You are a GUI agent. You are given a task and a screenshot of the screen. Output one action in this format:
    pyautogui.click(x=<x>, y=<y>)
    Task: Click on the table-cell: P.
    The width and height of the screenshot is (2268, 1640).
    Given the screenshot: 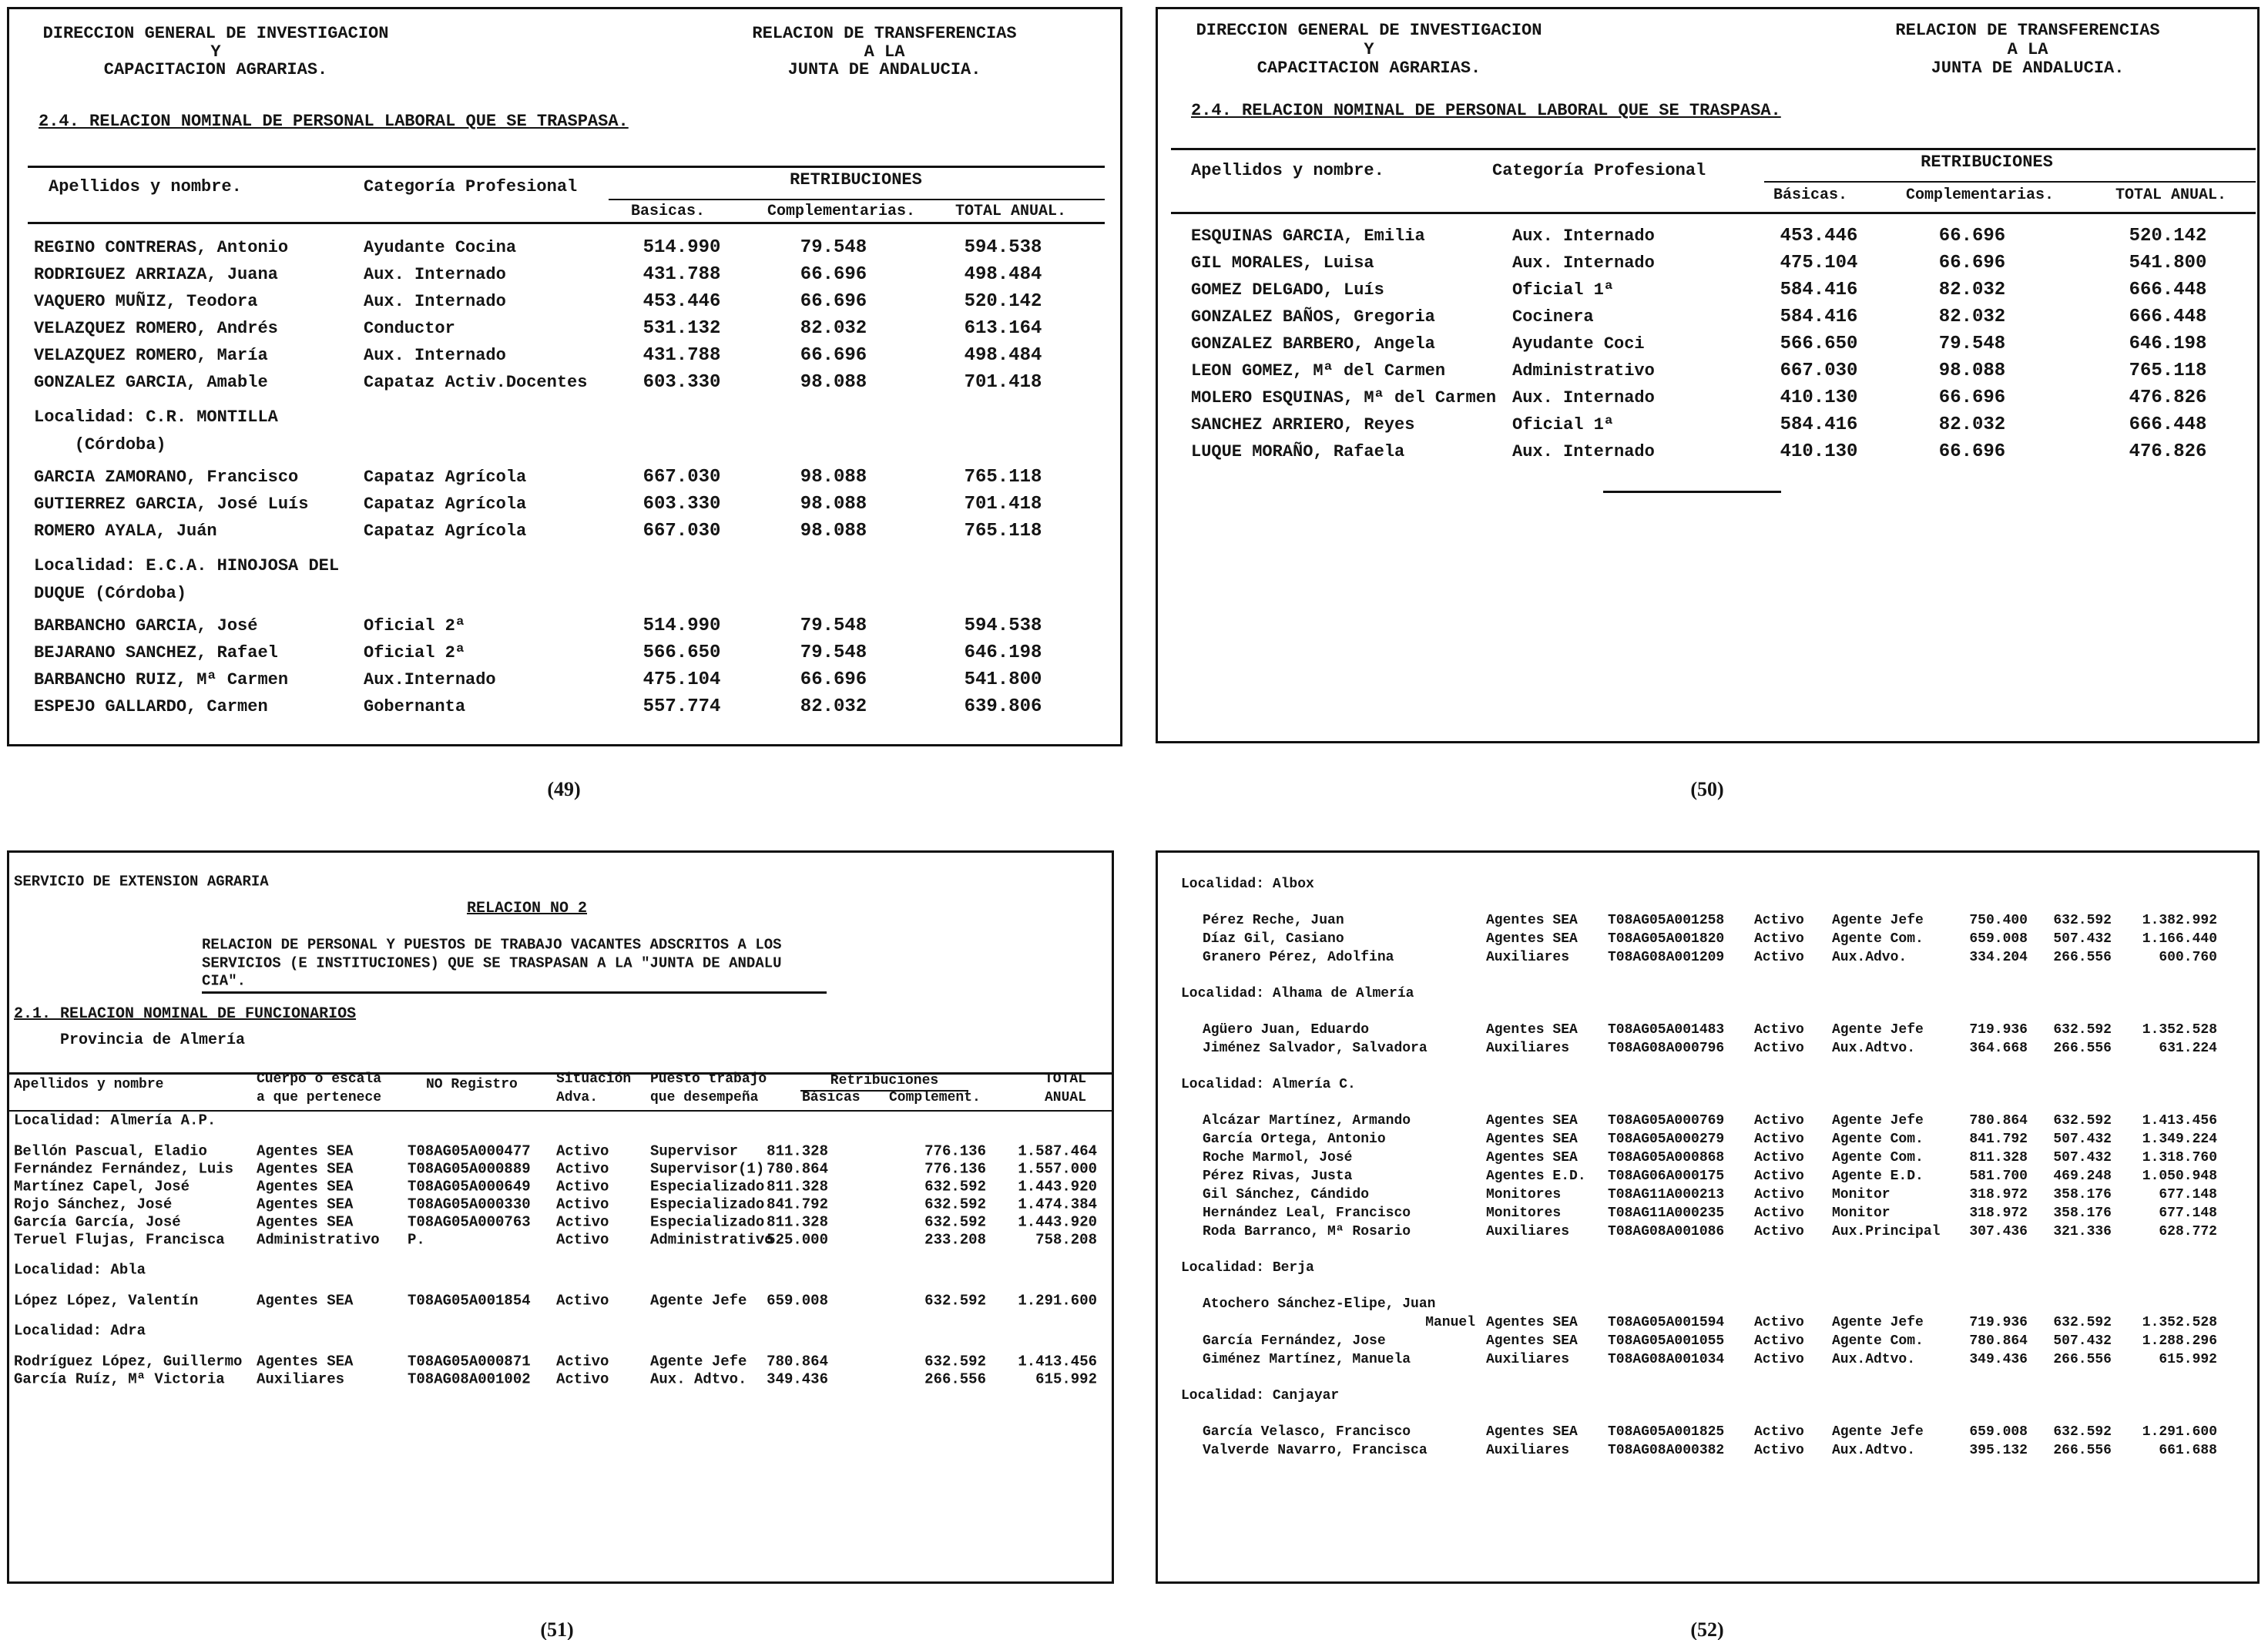 What is the action you would take?
    pyautogui.click(x=416, y=1240)
    